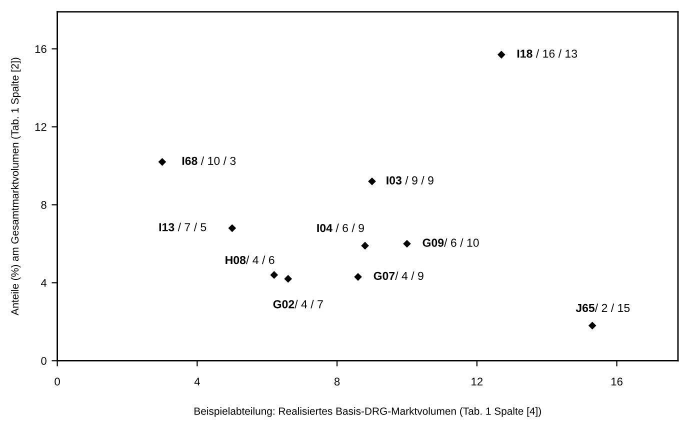  Describe the element at coordinates (410, 180) in the screenshot. I see `annotation: I03 / 9 / 9` at that location.